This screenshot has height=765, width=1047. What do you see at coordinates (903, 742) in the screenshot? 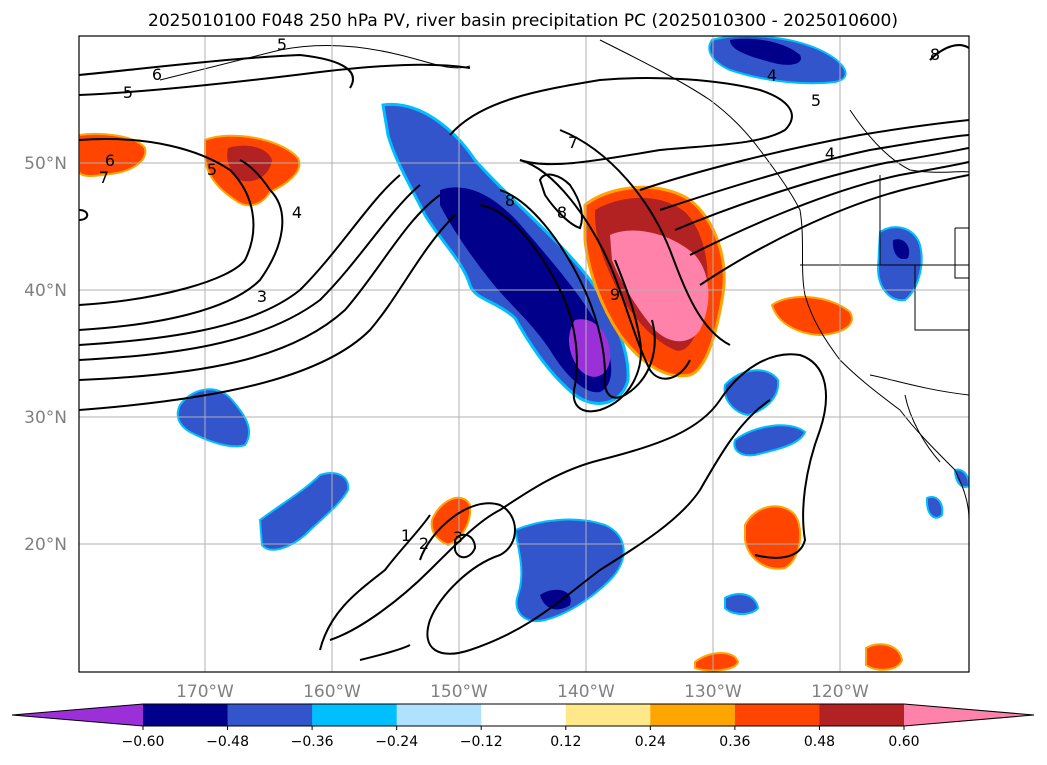
I see `colorbar-tick-label: 0.60` at bounding box center [903, 742].